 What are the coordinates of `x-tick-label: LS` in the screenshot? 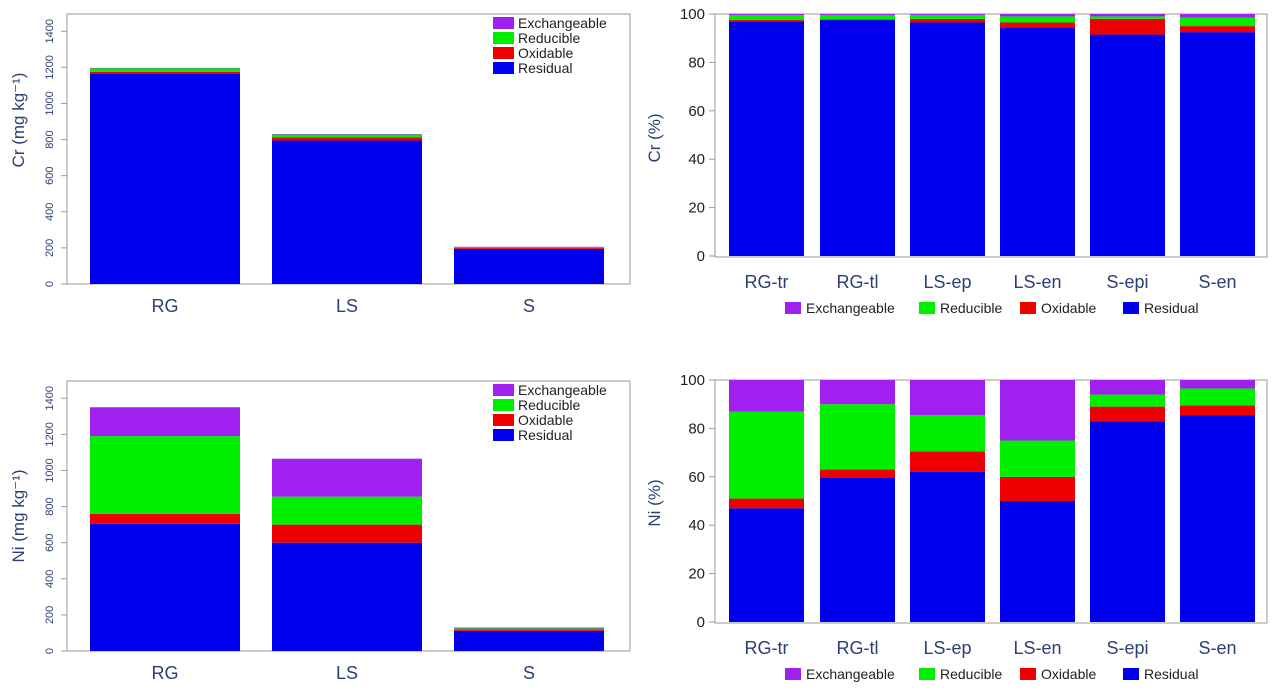 It's located at (347, 673).